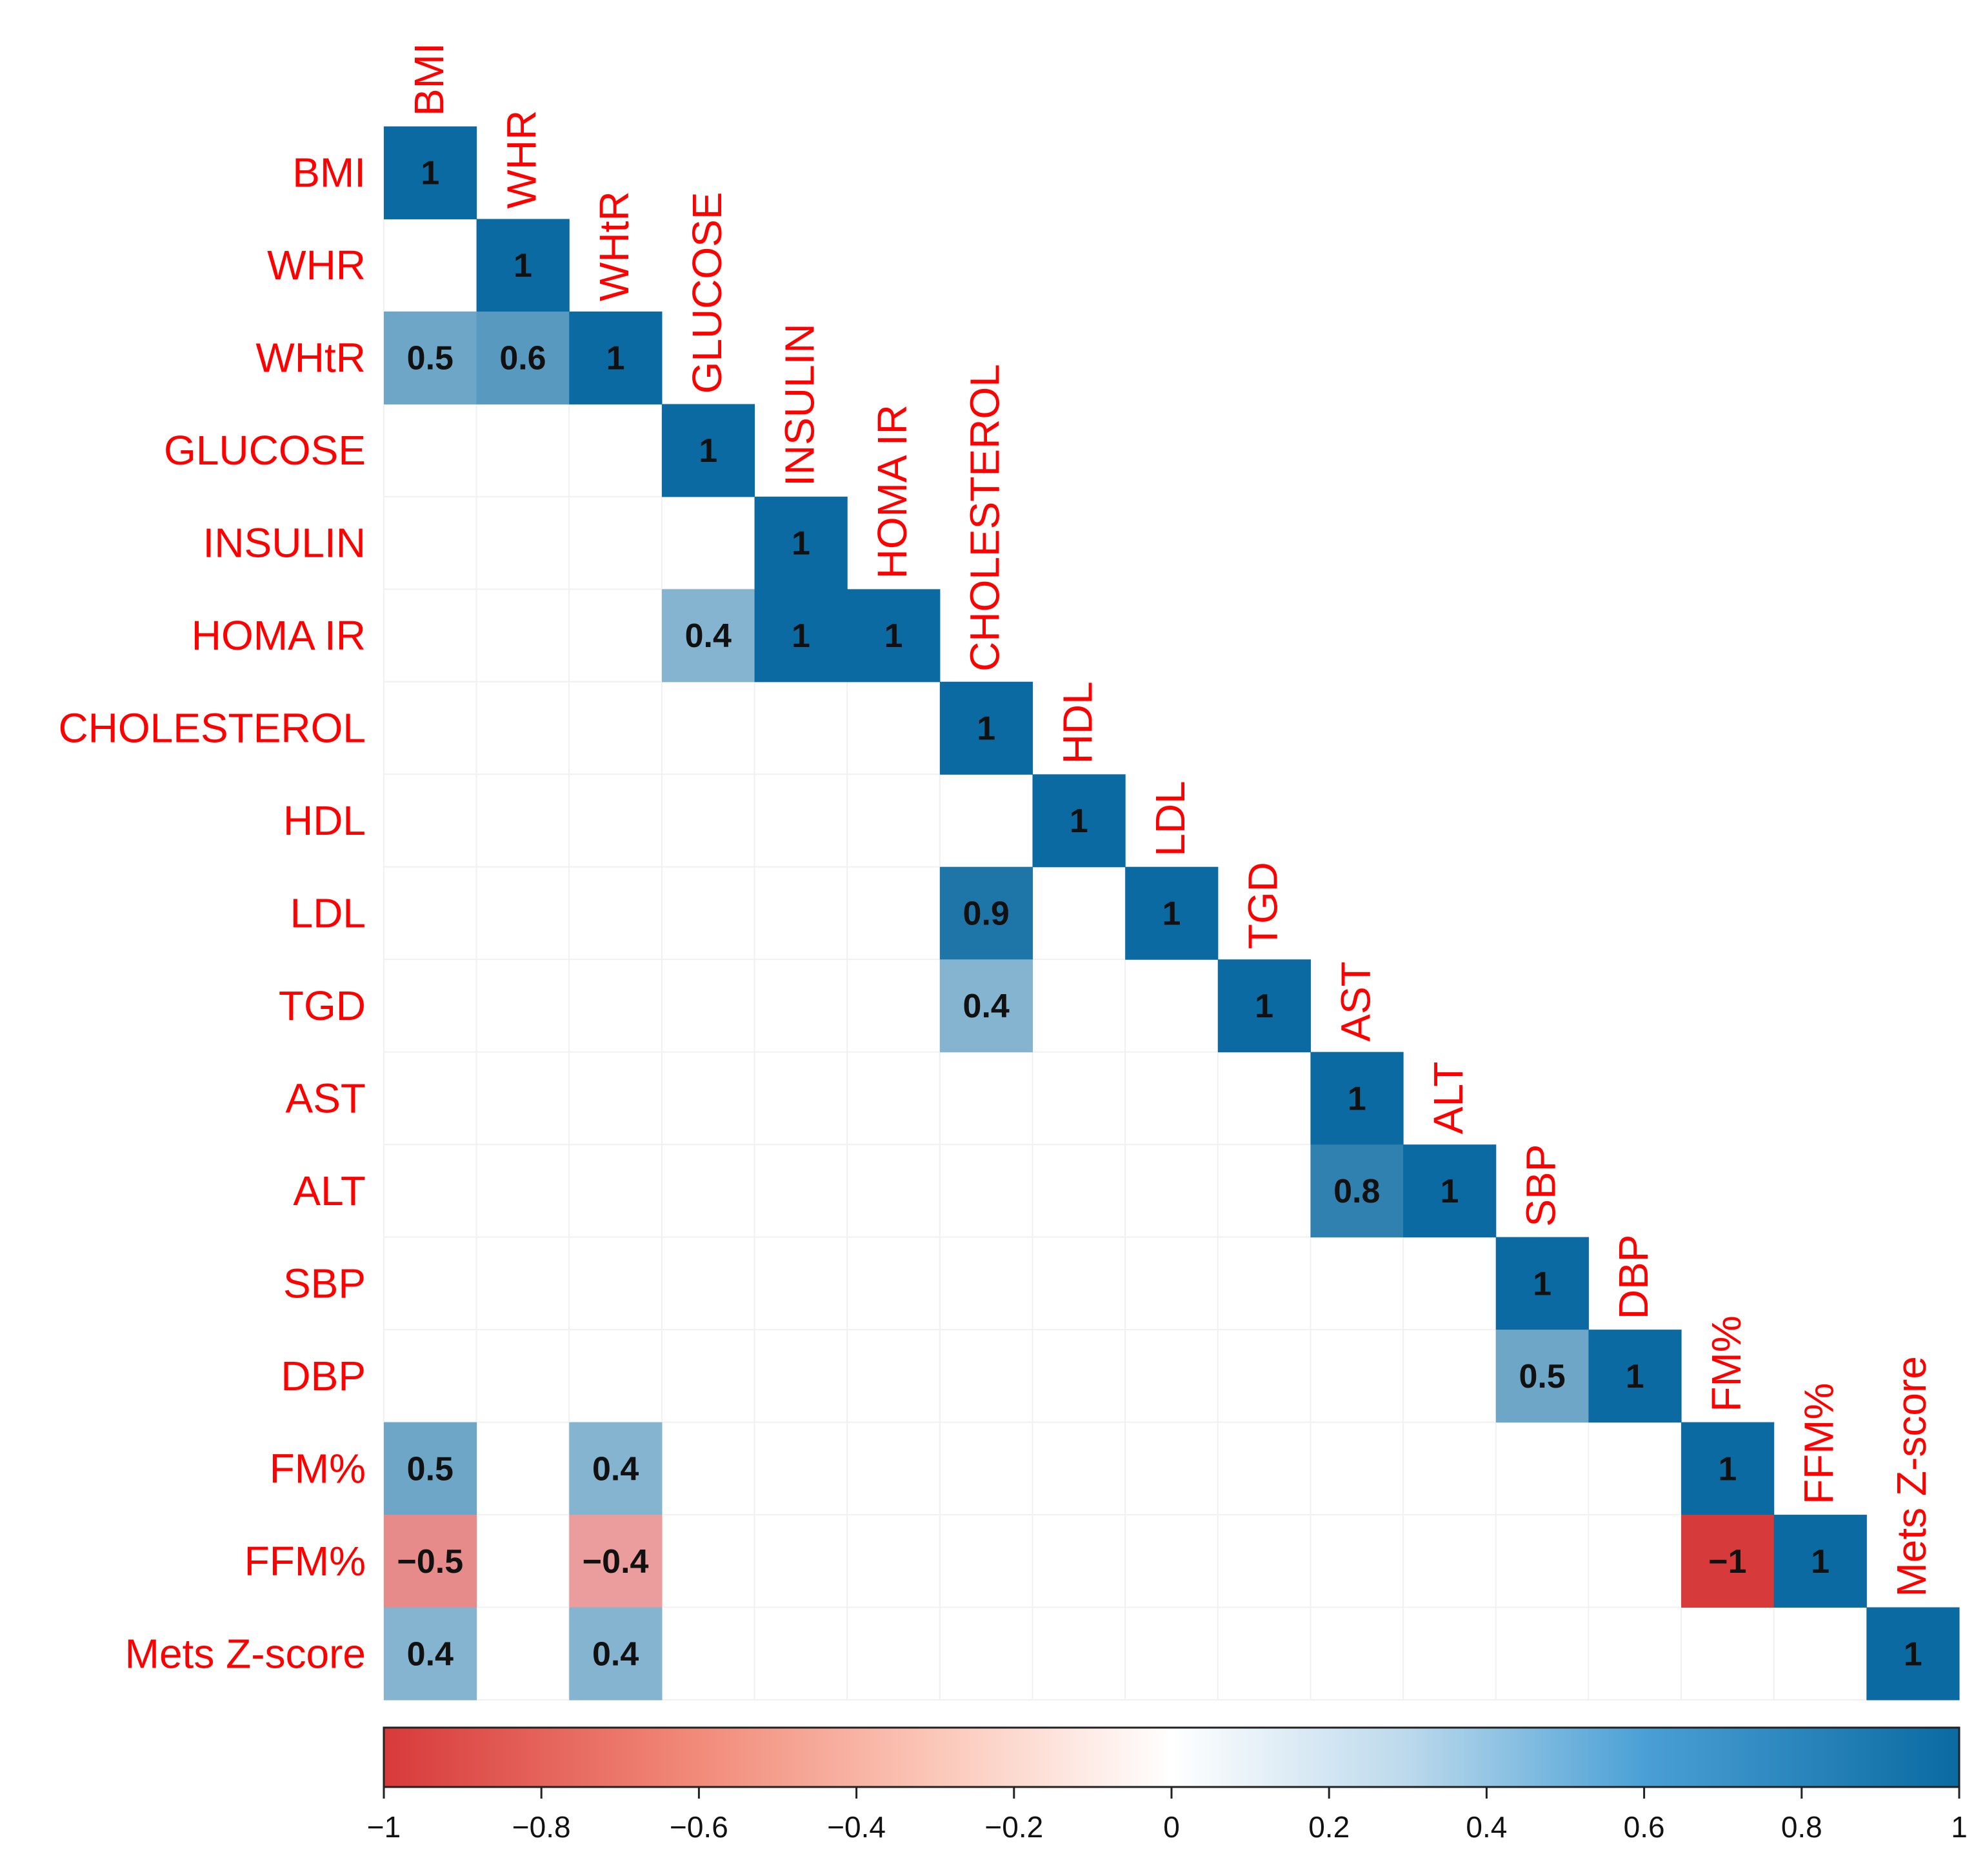  I want to click on row-label-fmpct: FM%, so click(318, 1468).